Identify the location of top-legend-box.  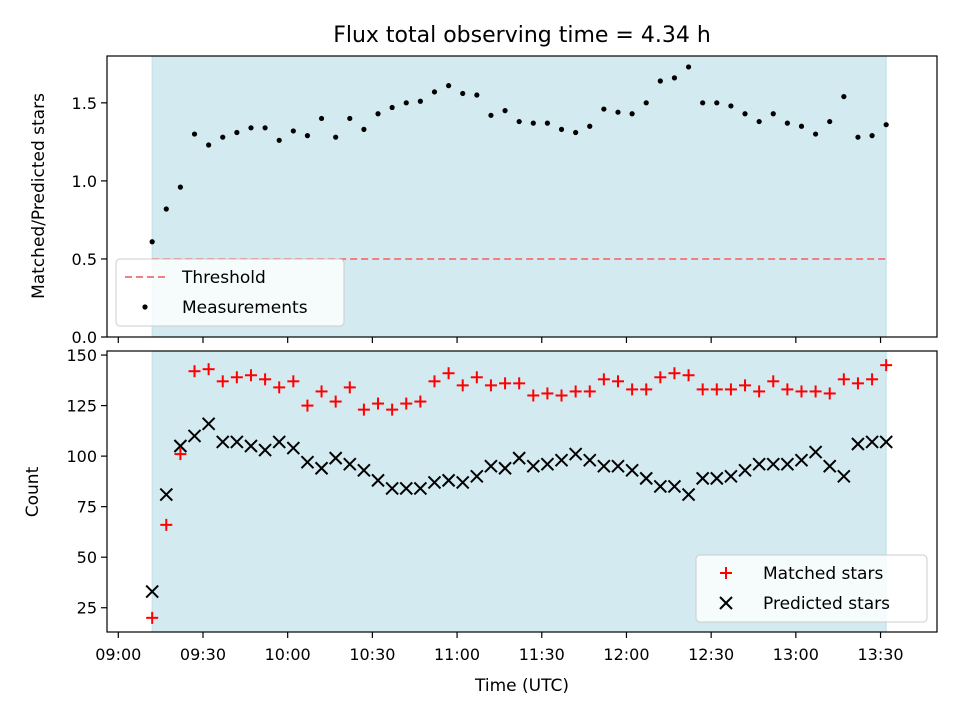
(230, 292).